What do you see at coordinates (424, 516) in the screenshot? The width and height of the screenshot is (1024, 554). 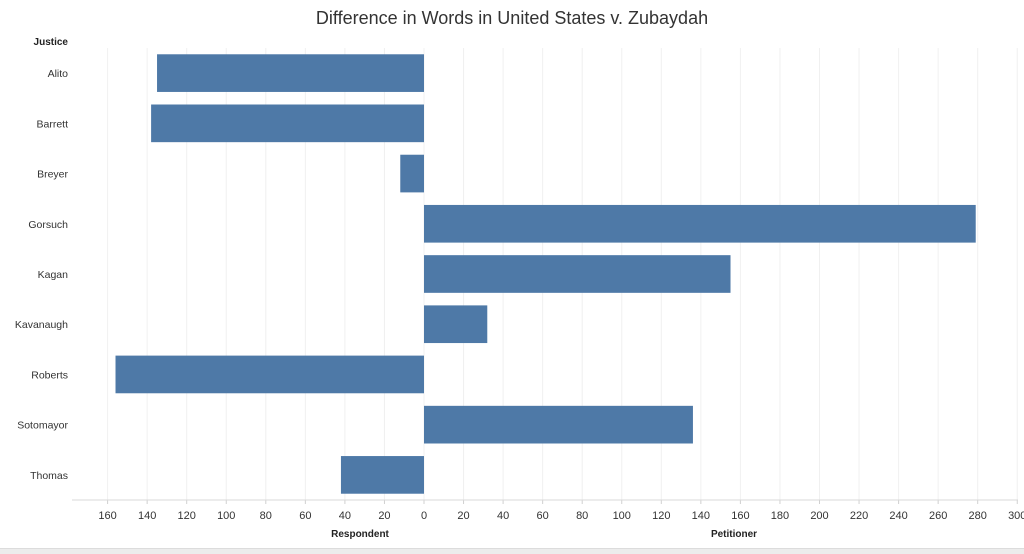 I see `x-tick-label: 0` at bounding box center [424, 516].